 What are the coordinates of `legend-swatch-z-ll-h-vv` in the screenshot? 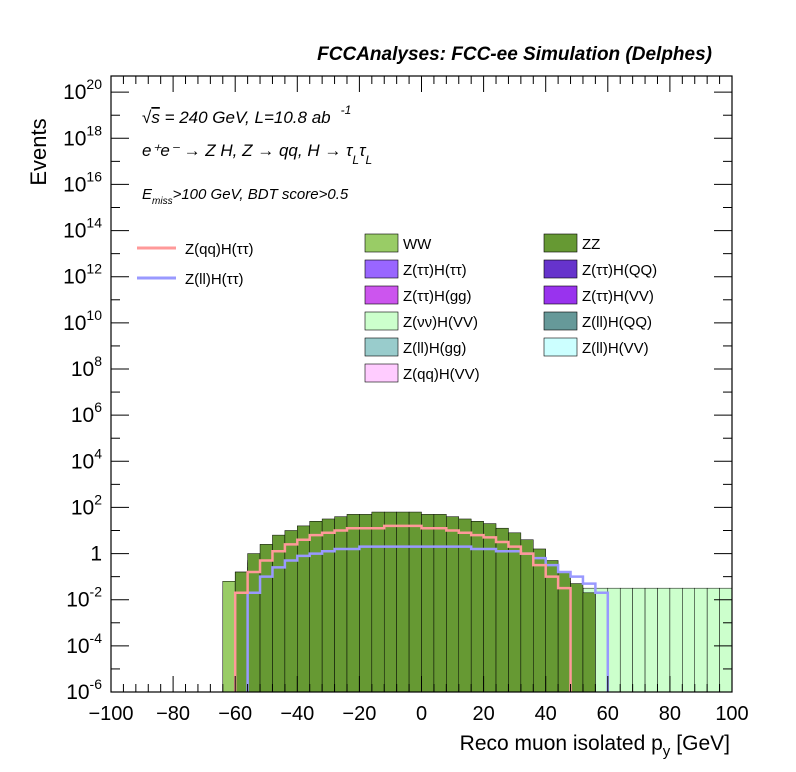 It's located at (560, 347).